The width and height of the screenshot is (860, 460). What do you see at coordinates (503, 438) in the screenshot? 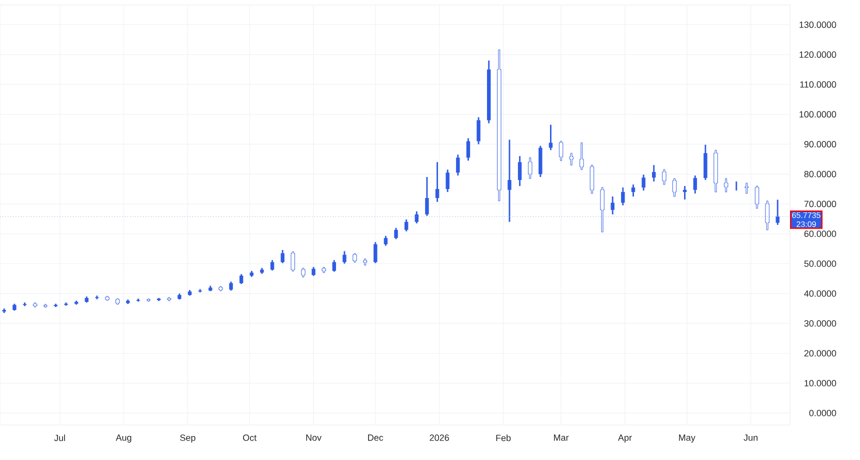
I see `x-tick-label: Feb` at bounding box center [503, 438].